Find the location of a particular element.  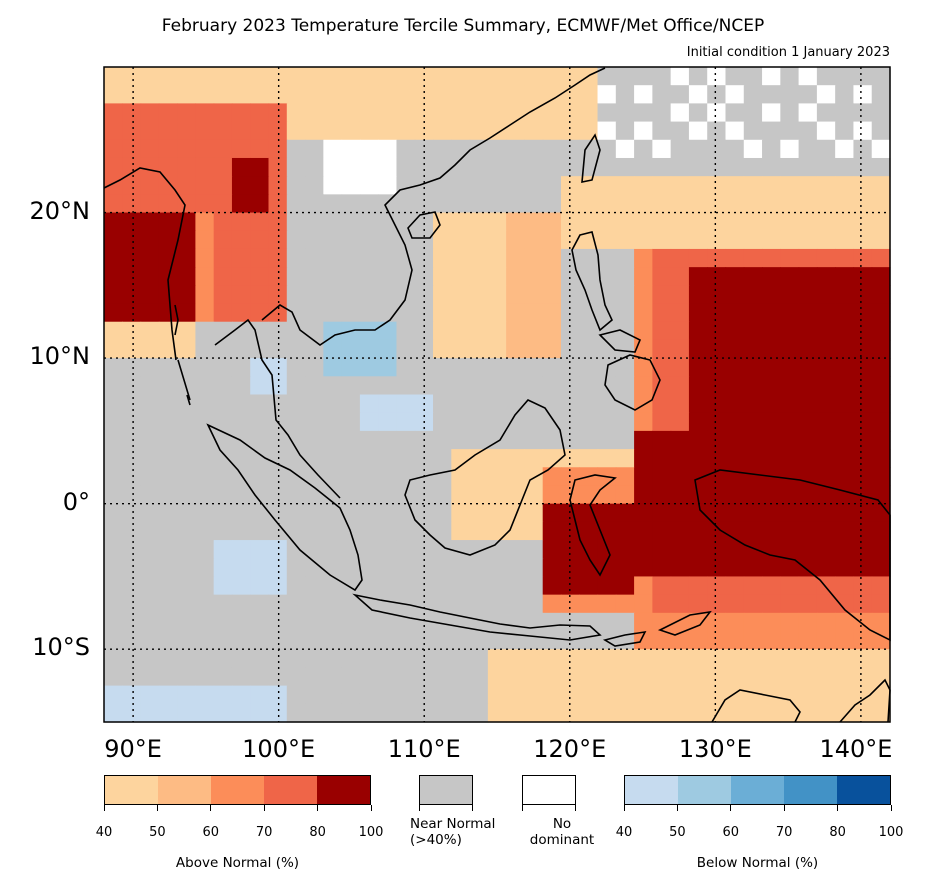

colorbar-tickmark is located at coordinates (838, 808).